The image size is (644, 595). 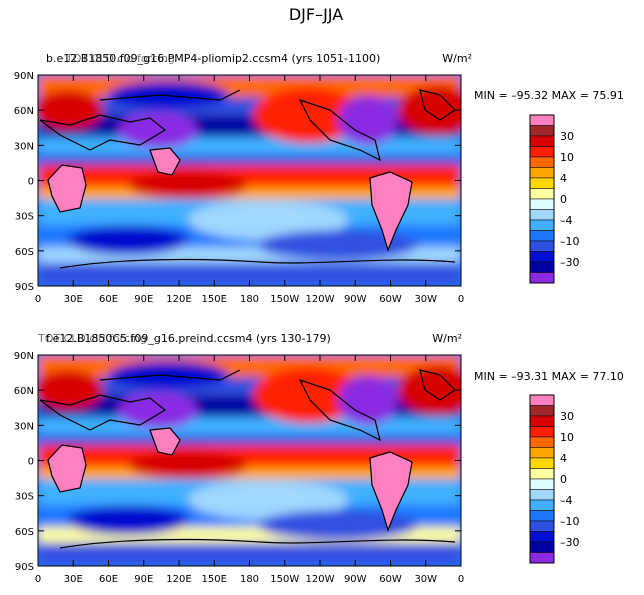 What do you see at coordinates (92, 338) in the screenshot?
I see `panel-2-overlay-title: TOT CLD cld forcing` at bounding box center [92, 338].